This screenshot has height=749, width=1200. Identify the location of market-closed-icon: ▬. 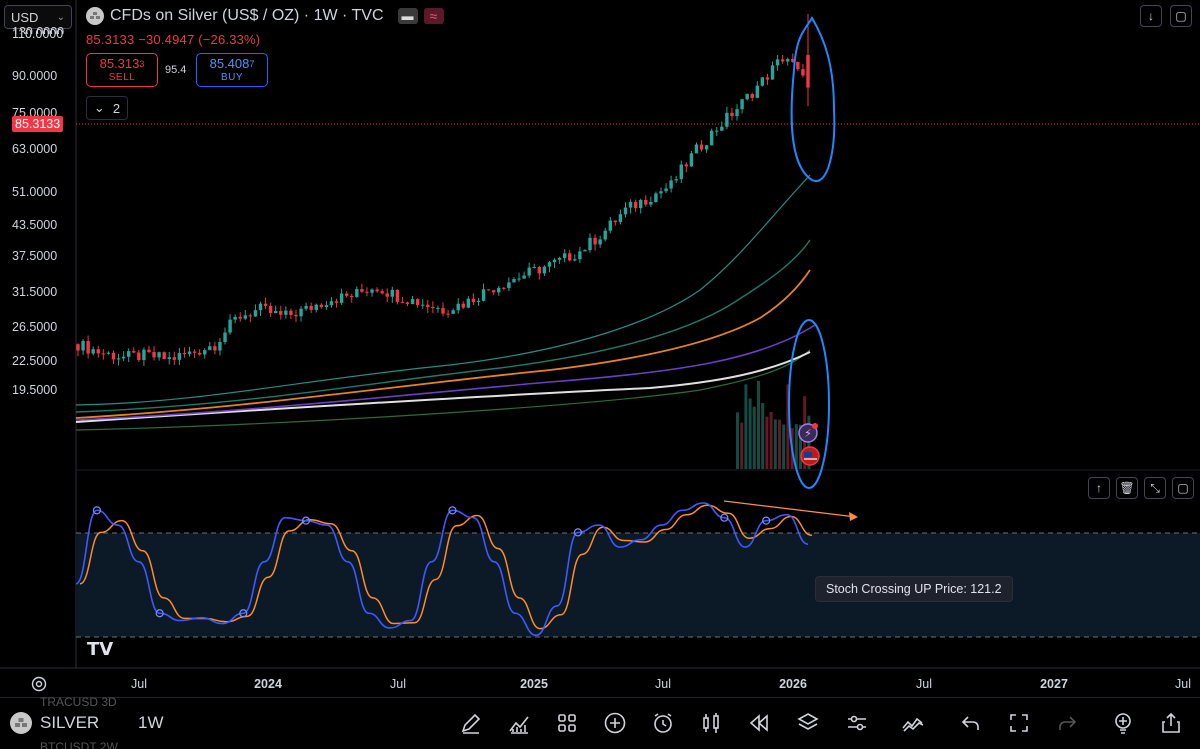
(407, 16).